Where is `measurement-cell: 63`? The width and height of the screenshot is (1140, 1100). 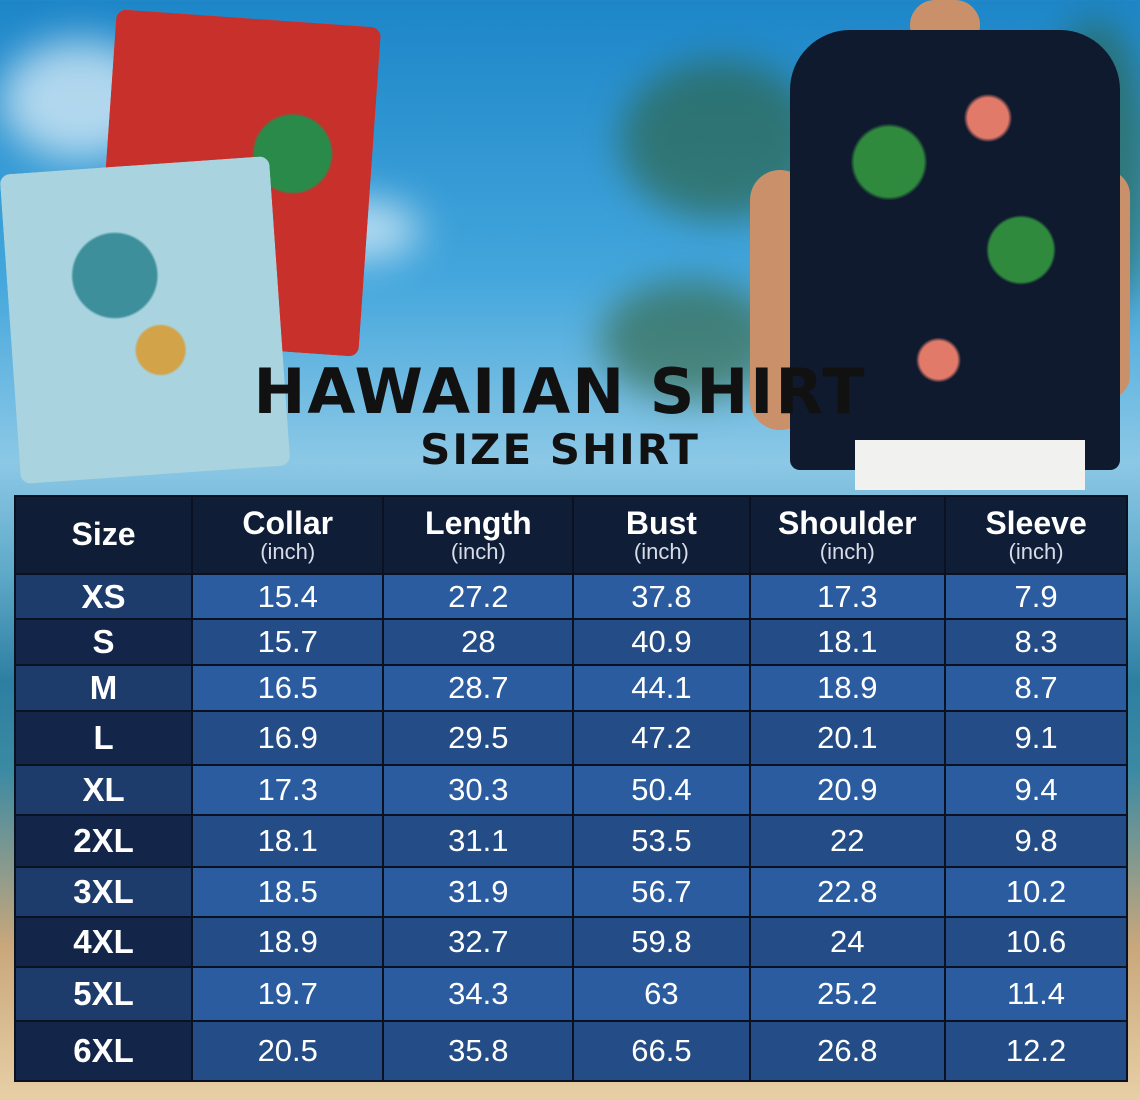 measurement-cell: 63 is located at coordinates (661, 994).